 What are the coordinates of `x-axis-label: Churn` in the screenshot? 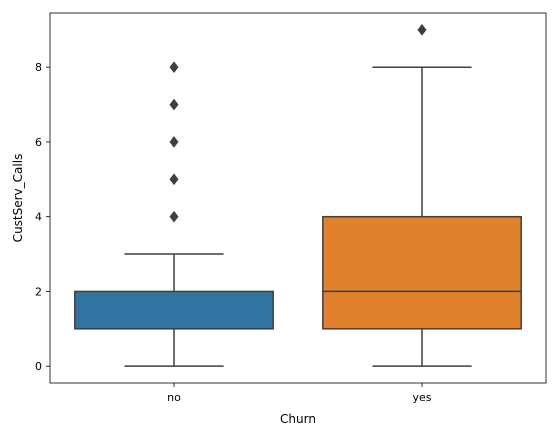 It's located at (298, 419).